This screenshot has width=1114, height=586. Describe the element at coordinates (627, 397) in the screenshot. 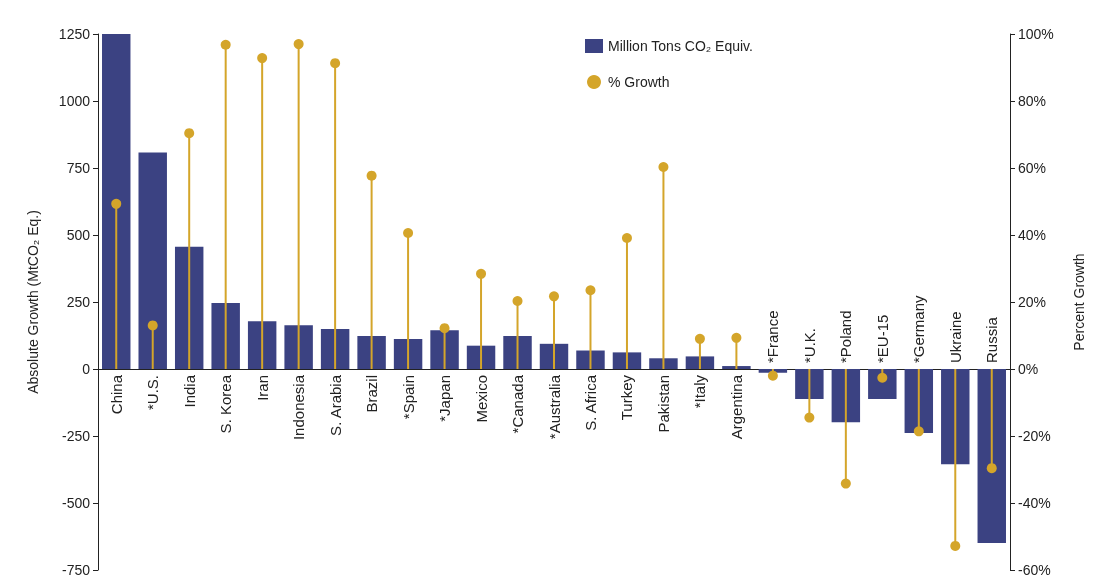

I see `x-tick-label: Turkey` at that location.